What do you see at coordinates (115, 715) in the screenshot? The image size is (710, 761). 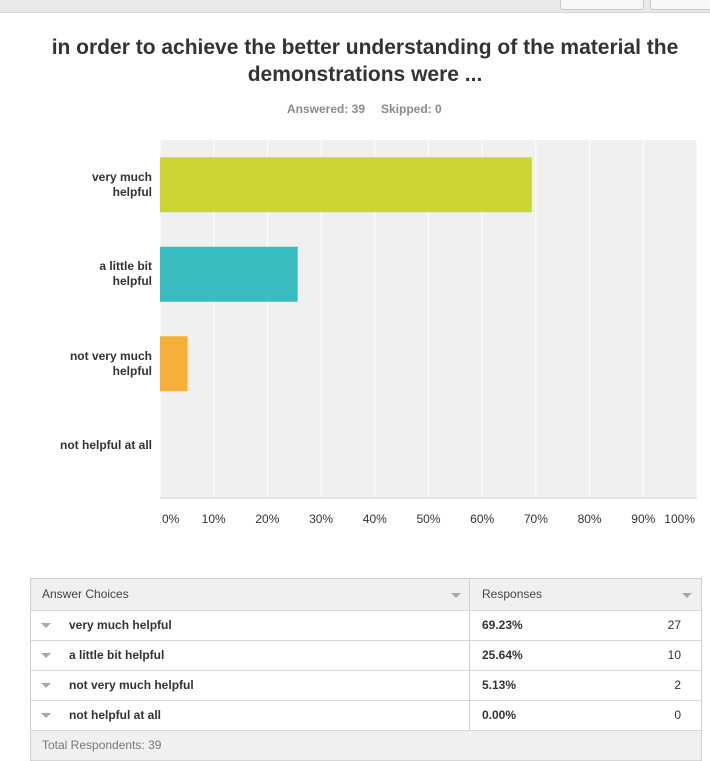 I see `choice-cell: not helpful at all` at bounding box center [115, 715].